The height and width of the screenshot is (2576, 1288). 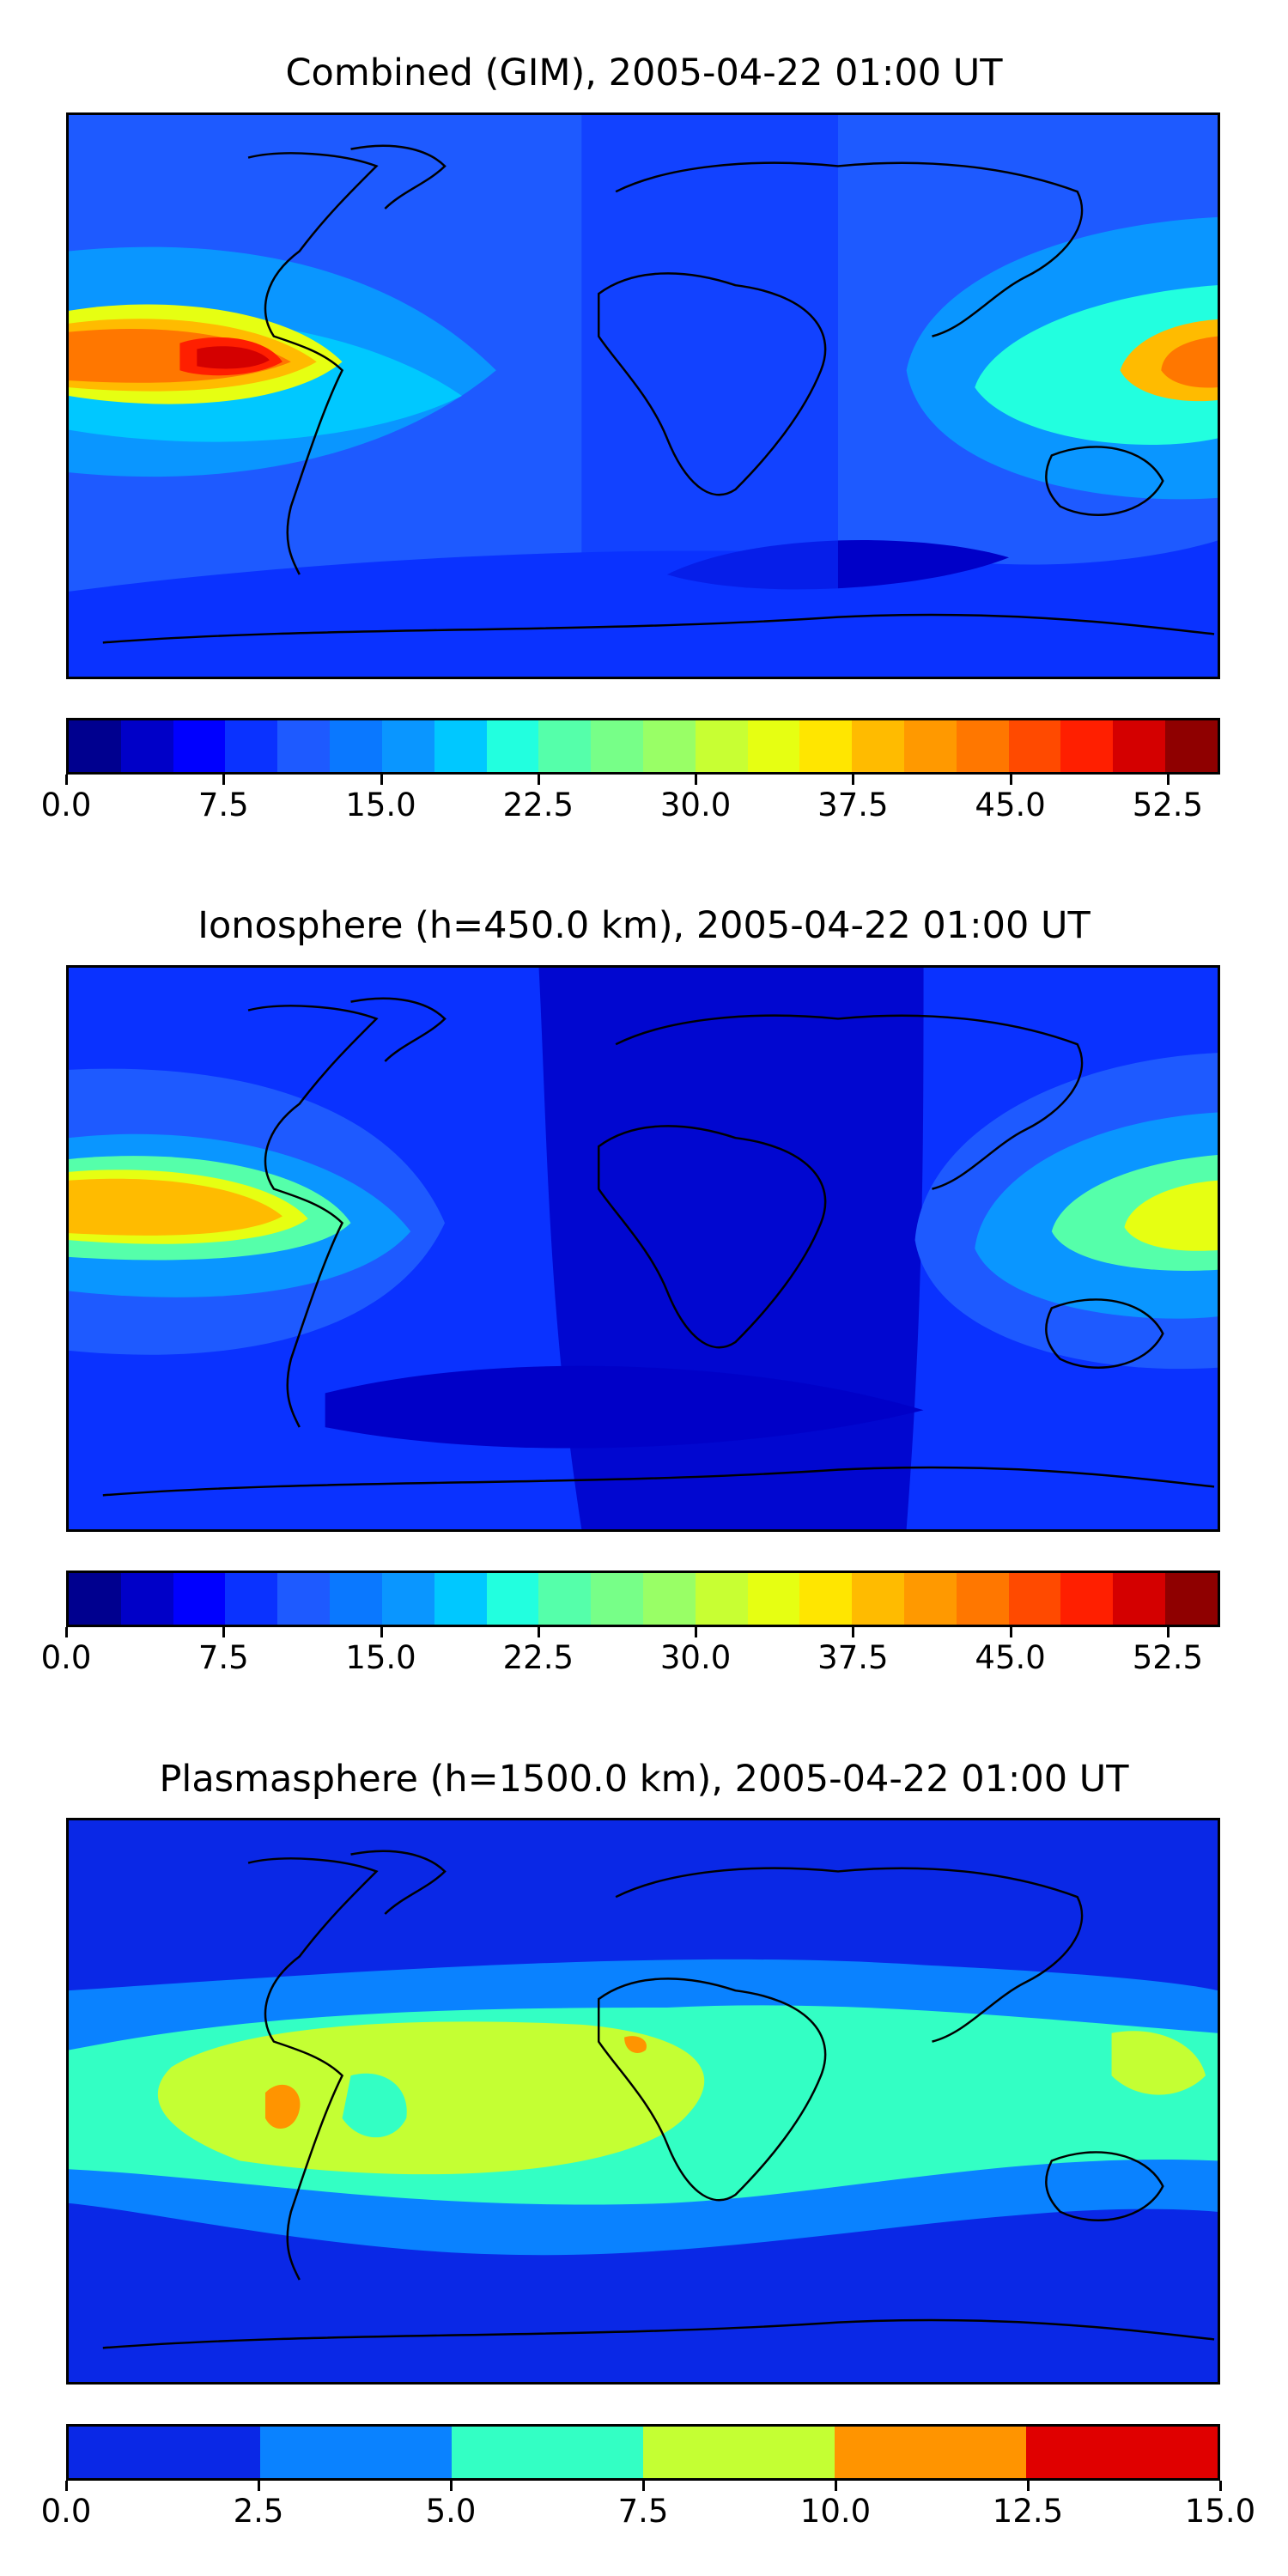 I want to click on colorbar-tick-label: 12.5, so click(x=1028, y=2511).